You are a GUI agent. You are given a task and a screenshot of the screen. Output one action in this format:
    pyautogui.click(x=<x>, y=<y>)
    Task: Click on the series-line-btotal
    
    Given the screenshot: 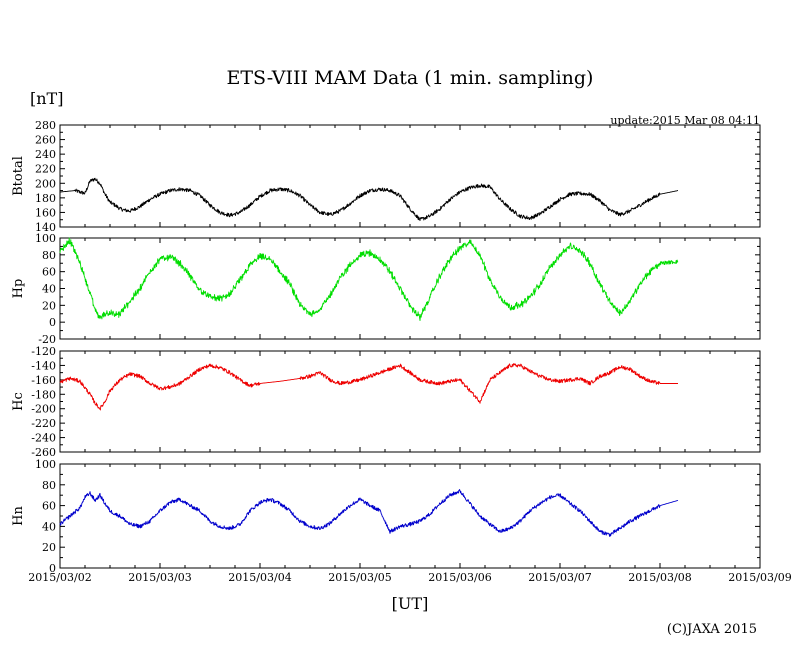 What is the action you would take?
    pyautogui.click(x=369, y=199)
    